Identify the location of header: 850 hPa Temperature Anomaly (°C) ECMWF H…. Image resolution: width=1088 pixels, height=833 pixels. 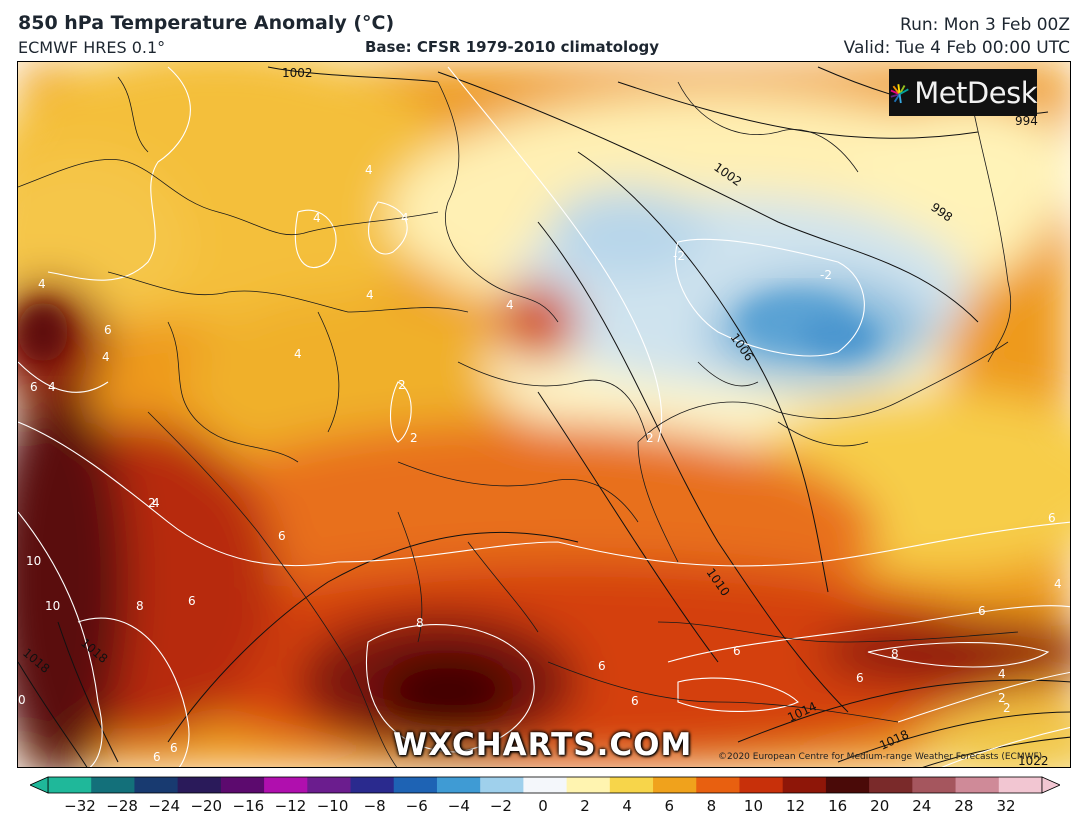
(544, 30).